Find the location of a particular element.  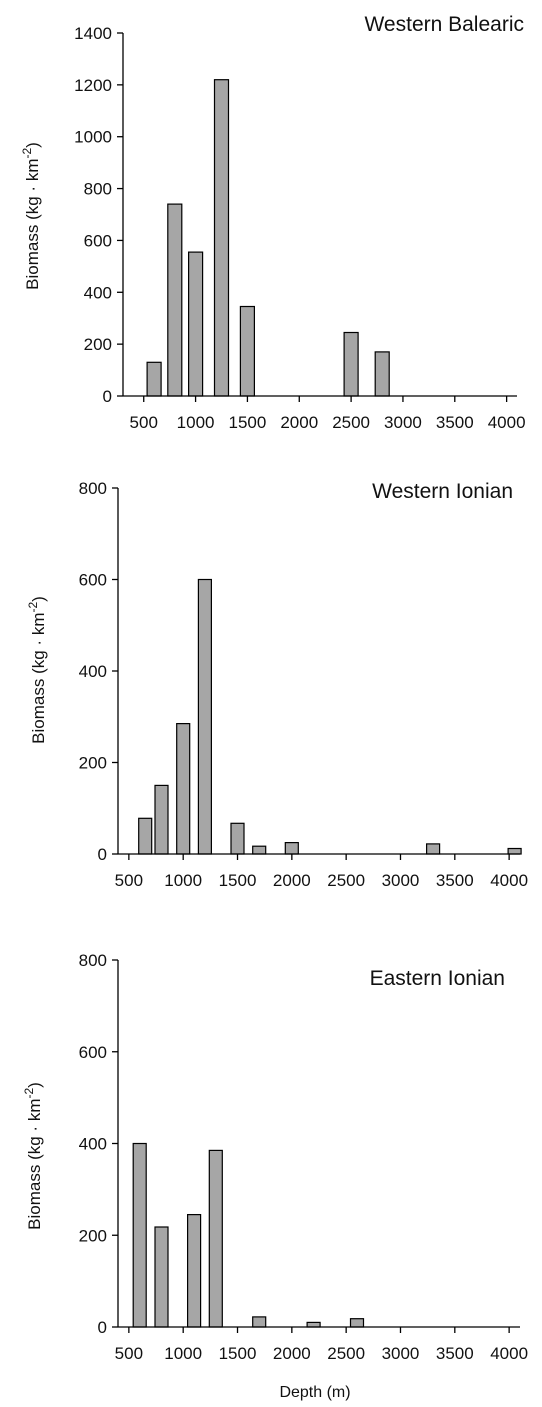

chart-title: Western Ionian is located at coordinates (442, 491).